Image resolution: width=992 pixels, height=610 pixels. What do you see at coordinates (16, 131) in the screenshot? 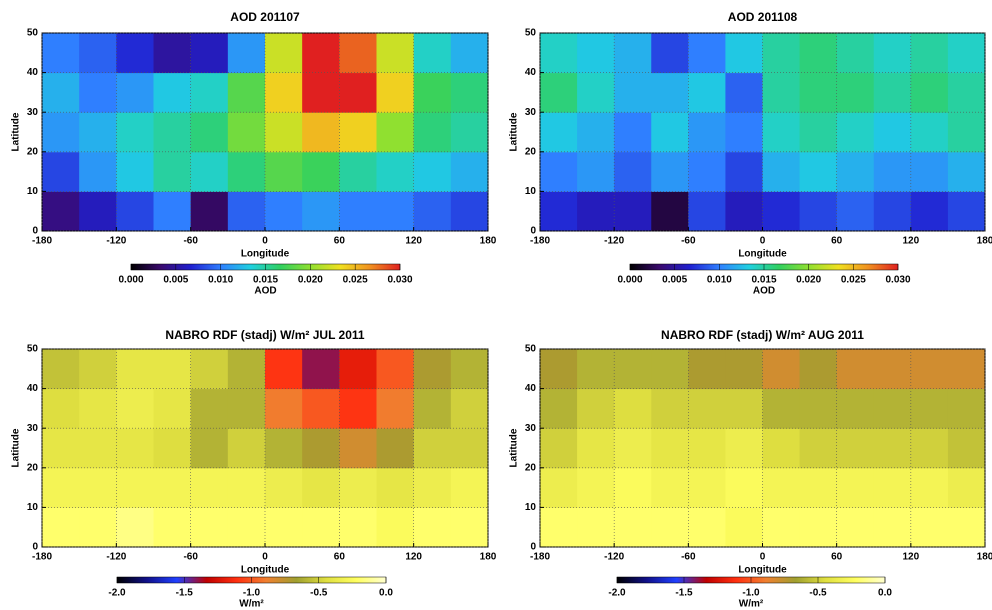
I see `y-axis-label: Latitude` at bounding box center [16, 131].